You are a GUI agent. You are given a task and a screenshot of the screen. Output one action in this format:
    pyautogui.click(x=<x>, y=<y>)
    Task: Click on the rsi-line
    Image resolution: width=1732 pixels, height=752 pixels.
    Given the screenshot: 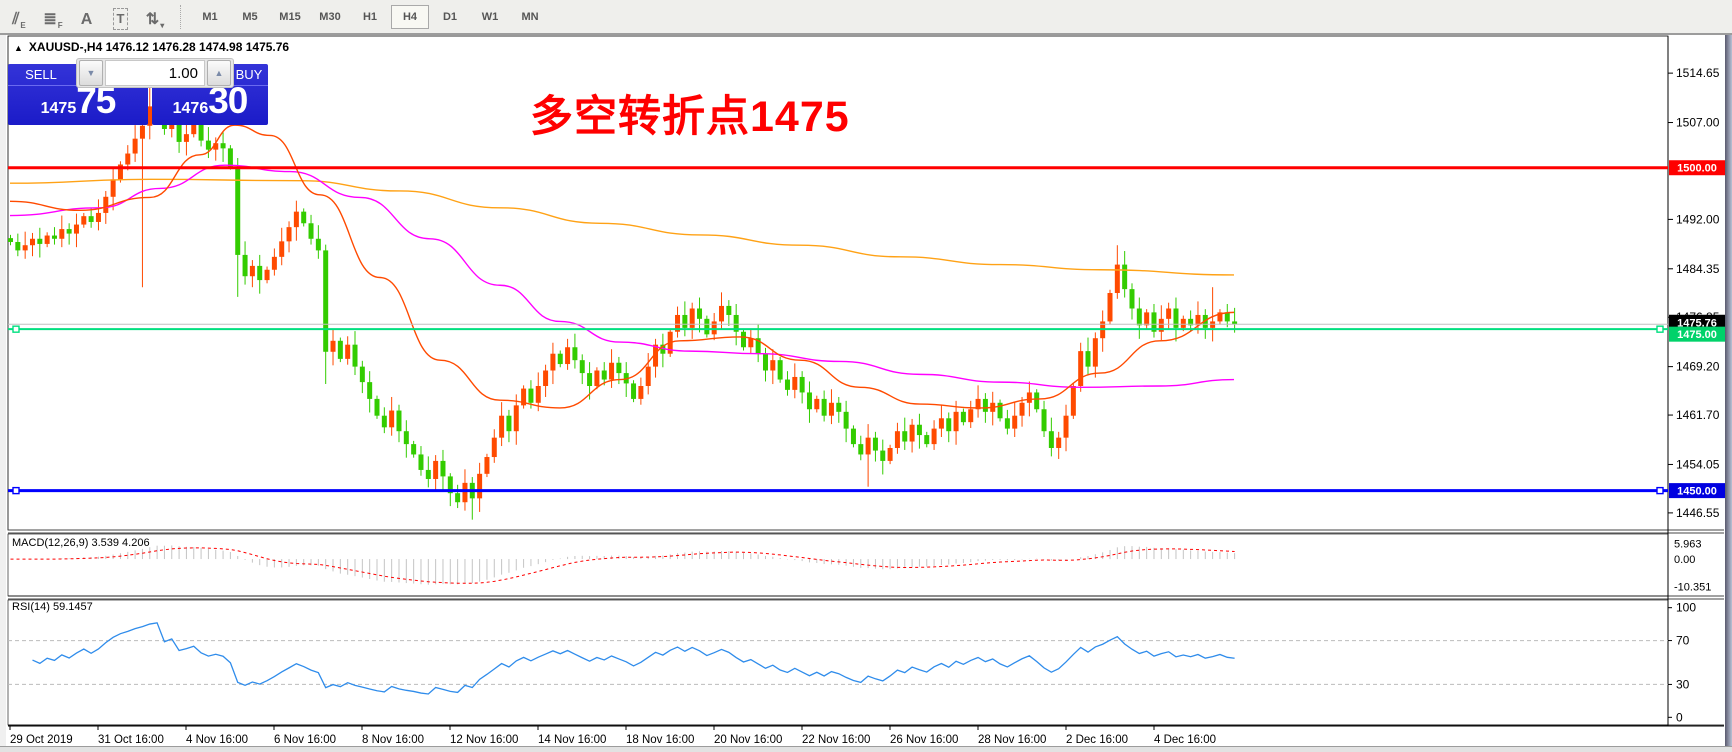 What is the action you would take?
    pyautogui.click(x=633, y=658)
    